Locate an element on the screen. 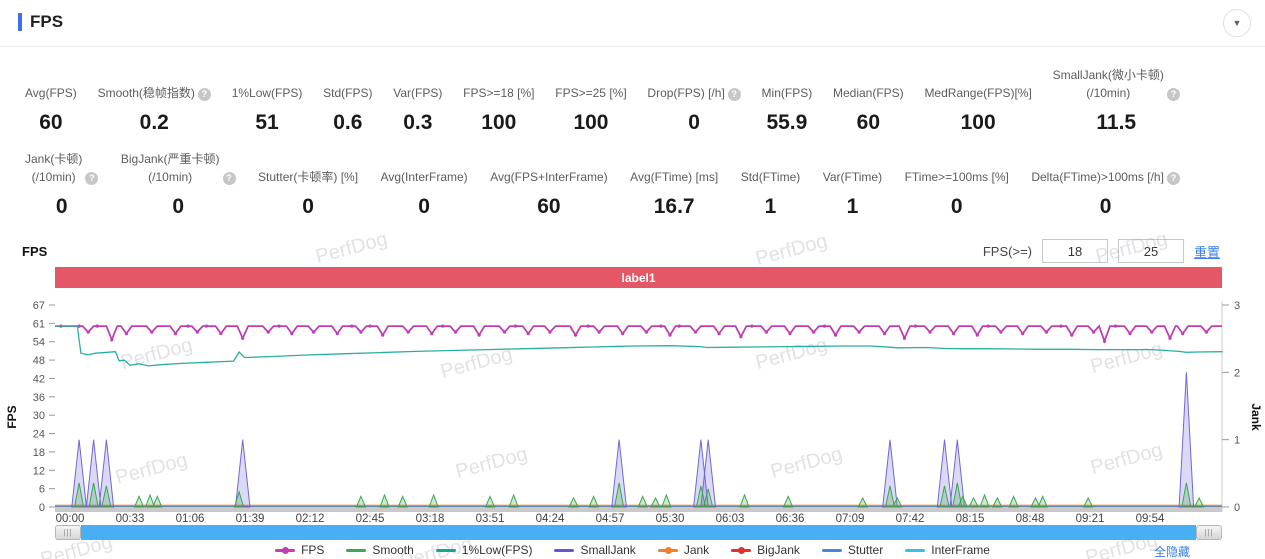  reset-link: 重置 is located at coordinates (1206, 252).